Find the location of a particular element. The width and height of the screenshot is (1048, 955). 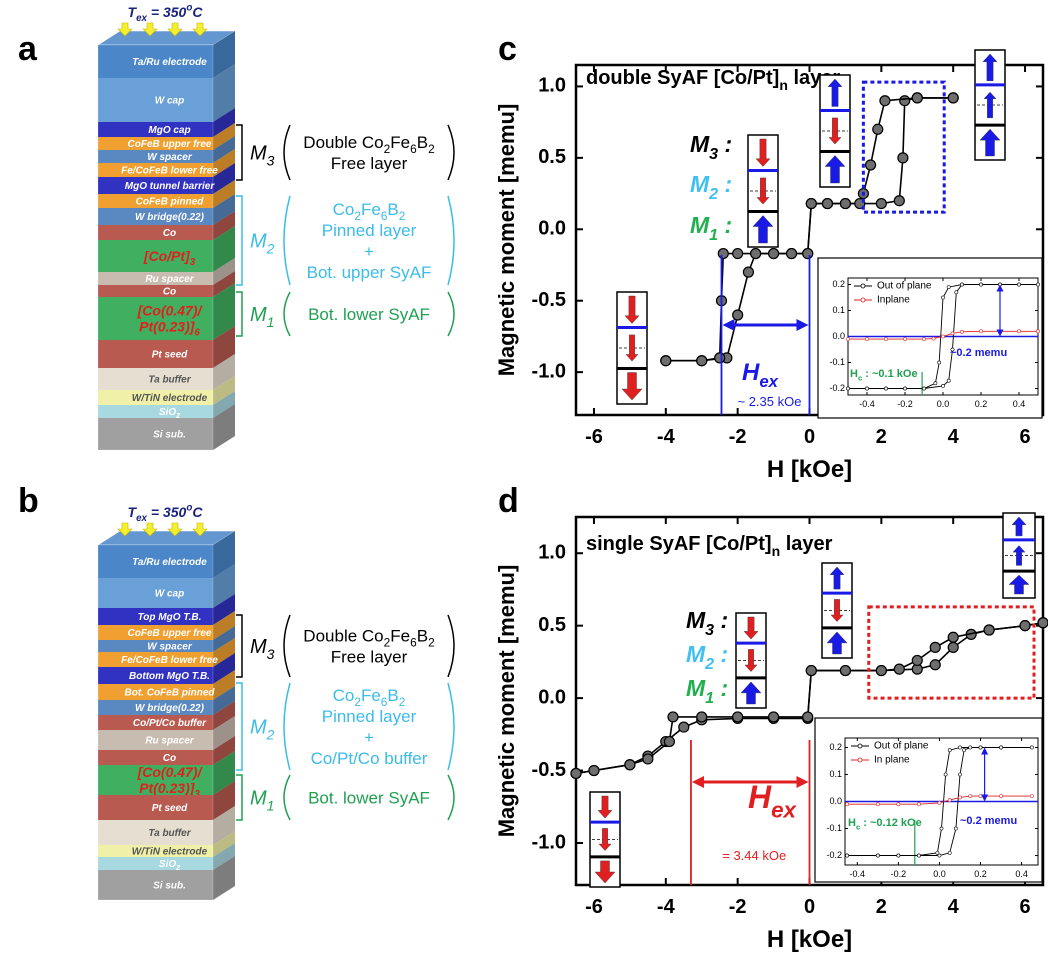

group-symbol: M1 is located at coordinates (262, 317).